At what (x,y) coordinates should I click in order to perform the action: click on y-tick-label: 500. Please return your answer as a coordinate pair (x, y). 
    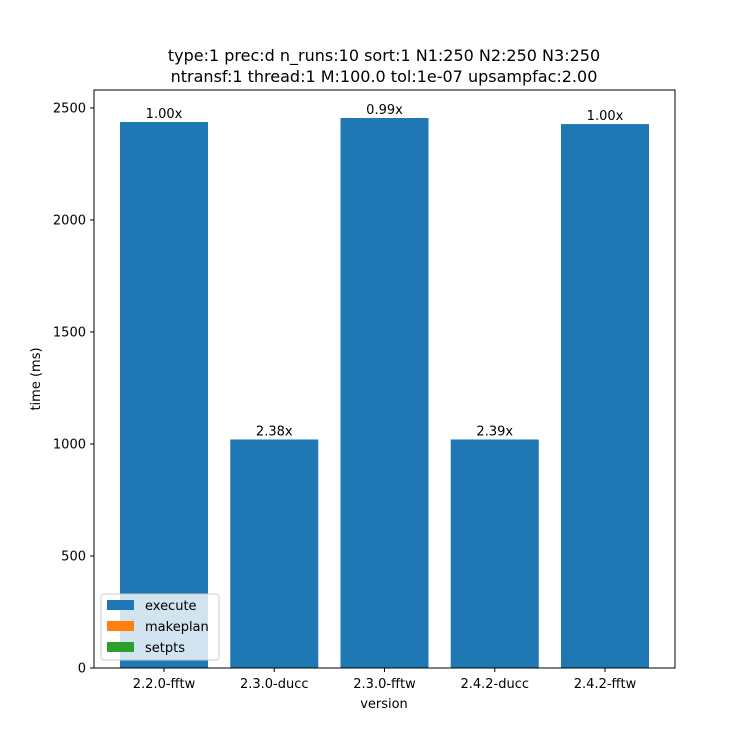
    Looking at the image, I should click on (73, 556).